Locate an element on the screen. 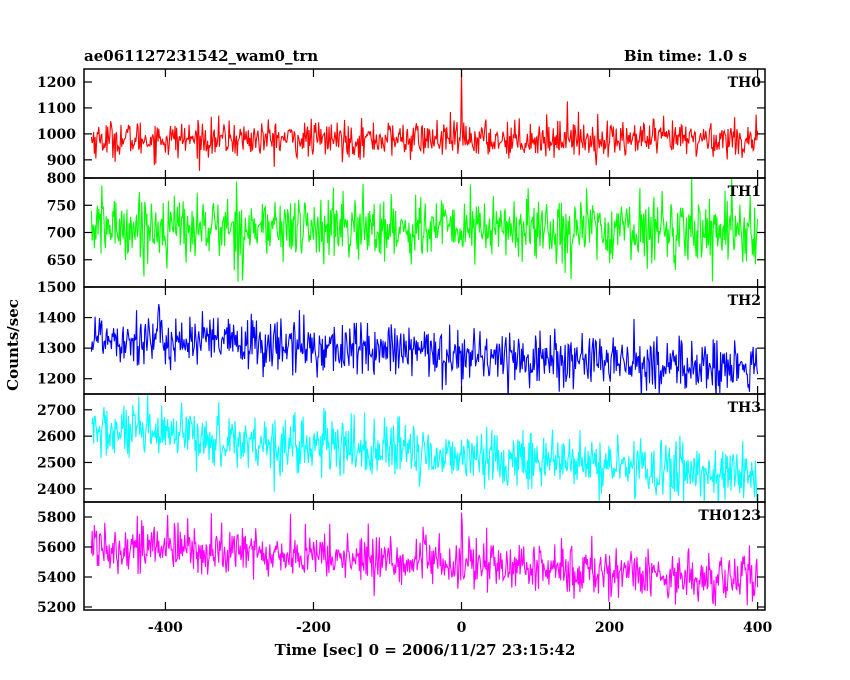  x-axis: -400 -200 0 200 400 is located at coordinates (460, 628).